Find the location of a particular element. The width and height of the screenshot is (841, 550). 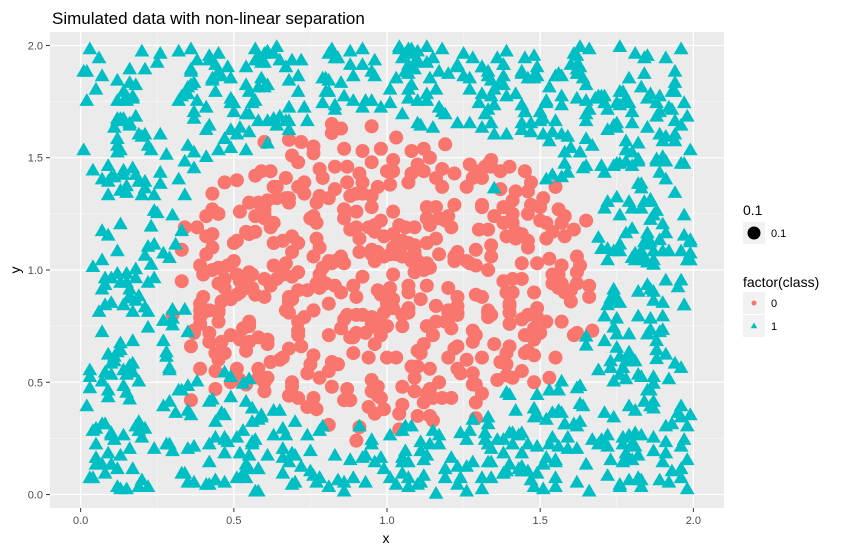

class-legend-title: factor(class) is located at coordinates (781, 282).